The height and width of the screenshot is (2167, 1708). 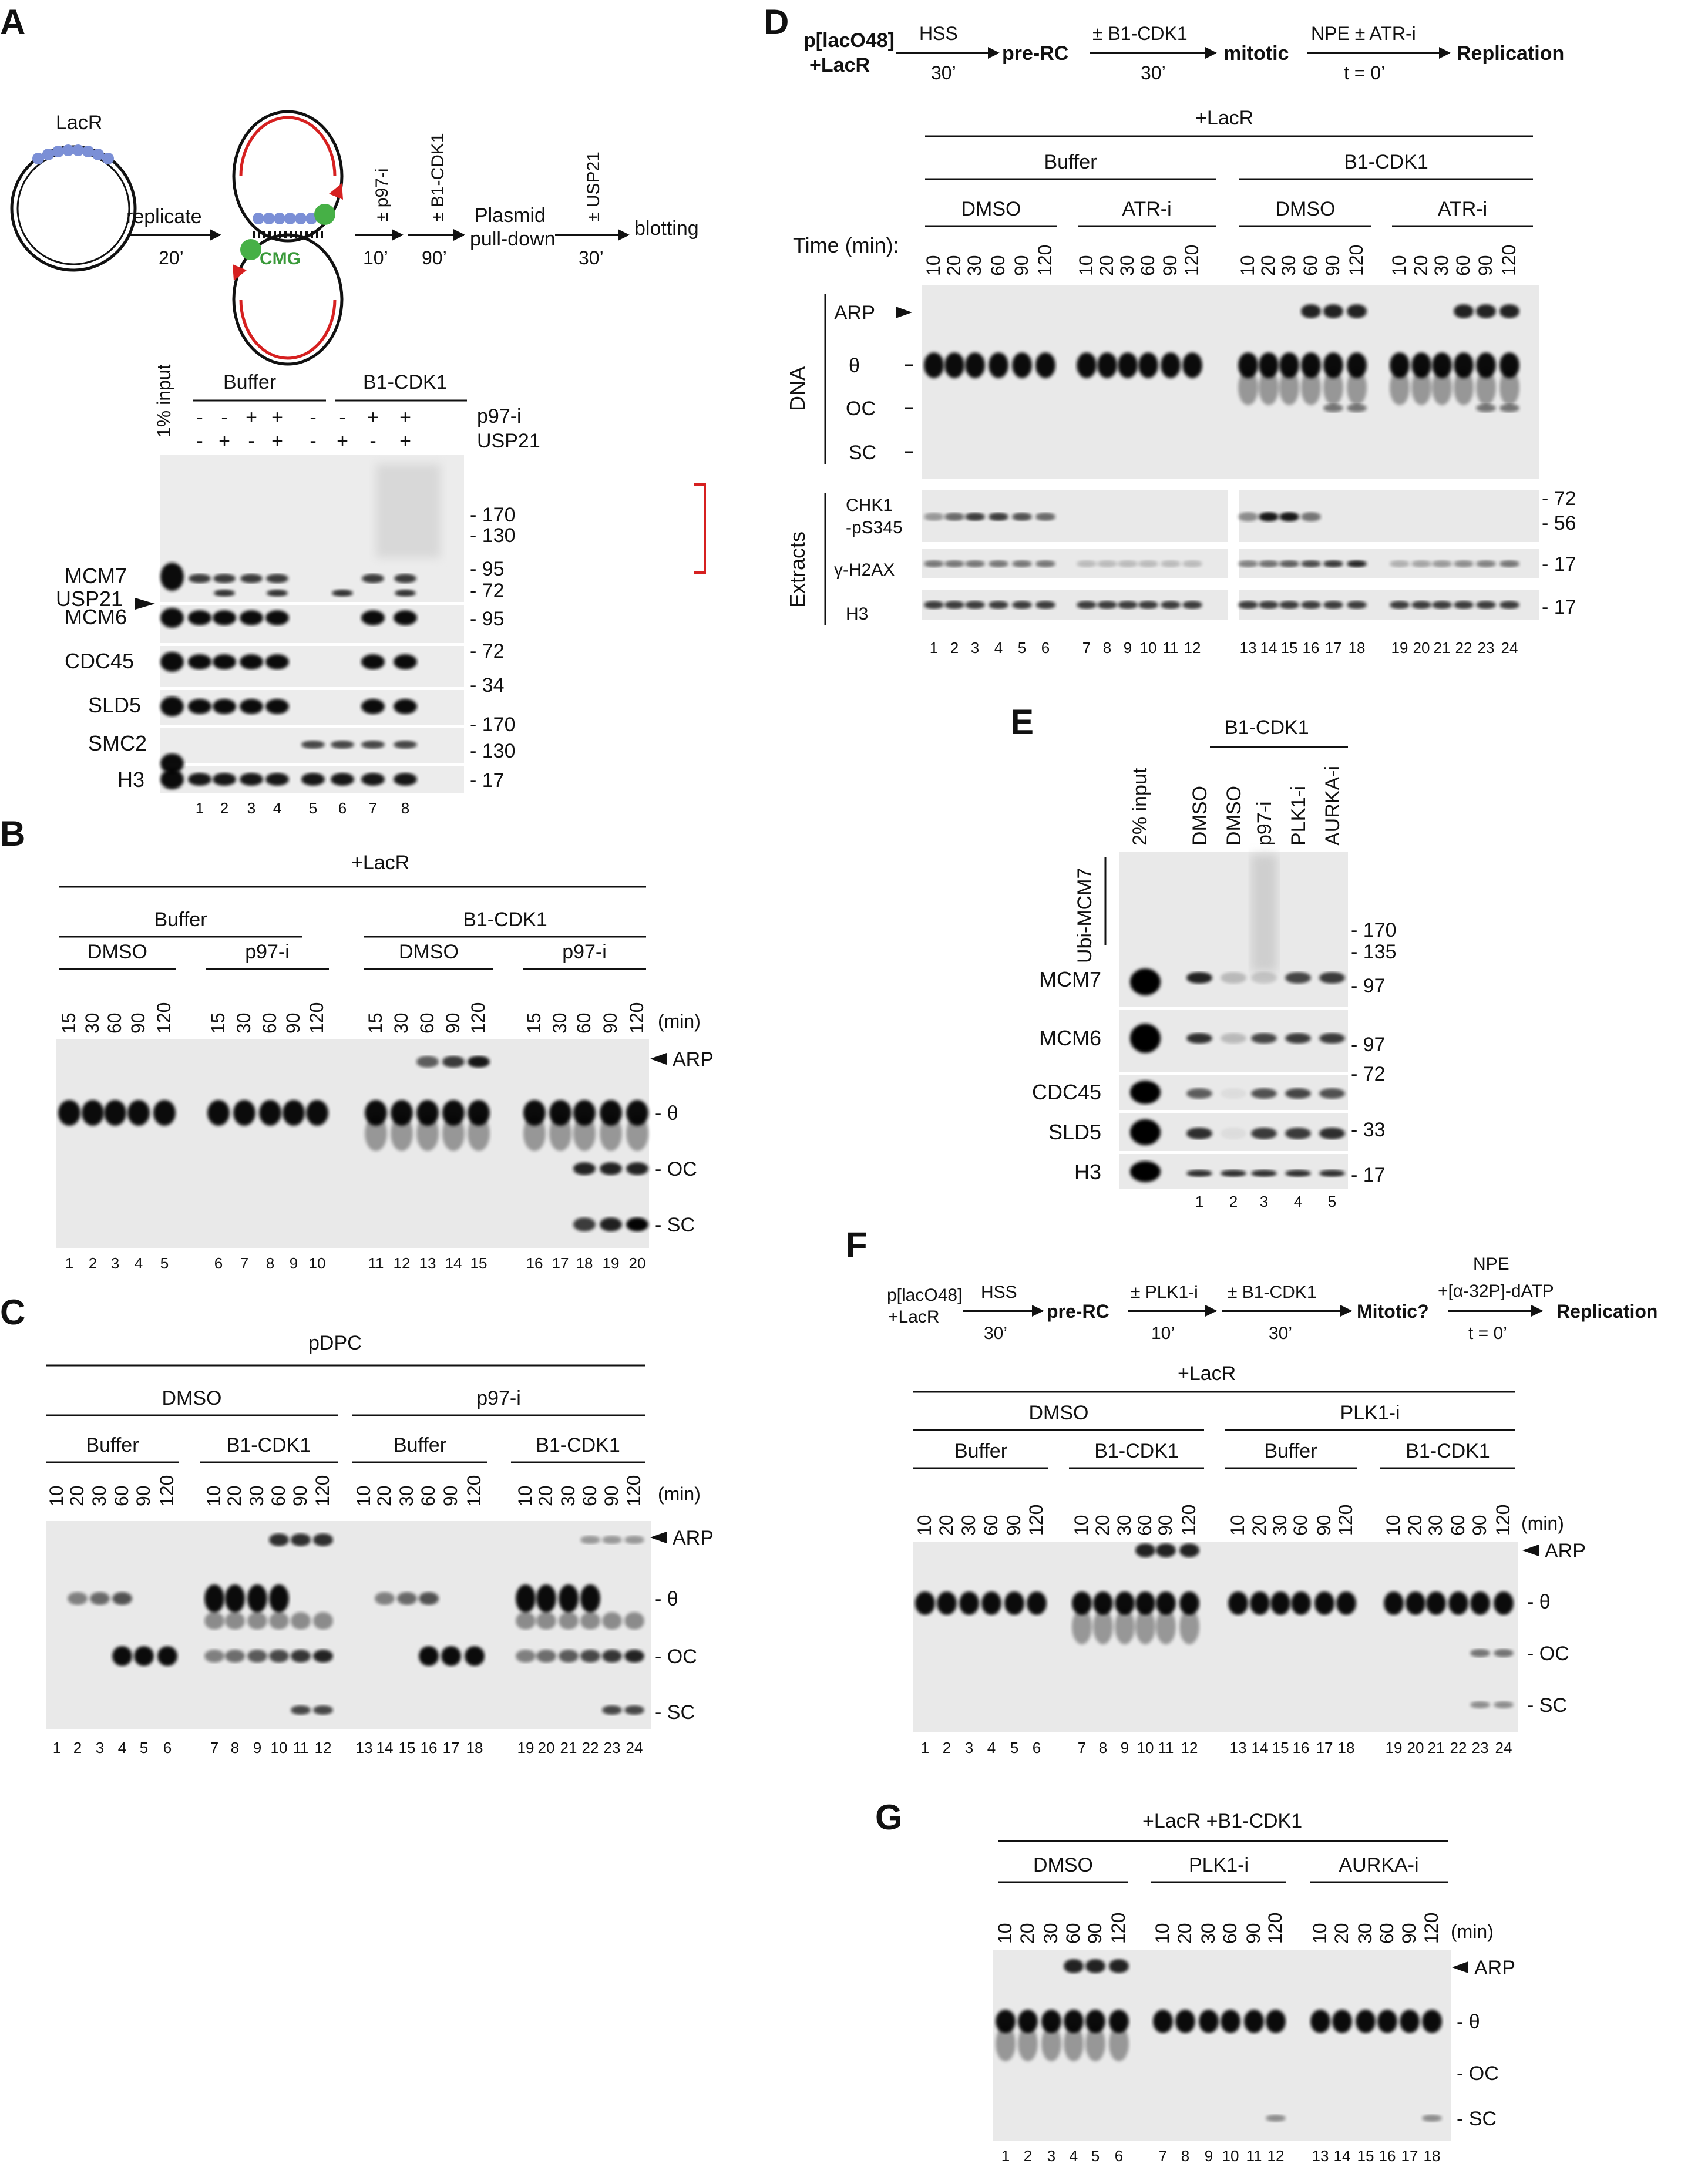 What do you see at coordinates (405, 382) in the screenshot?
I see `group-b1cdk1: B1-CDK1` at bounding box center [405, 382].